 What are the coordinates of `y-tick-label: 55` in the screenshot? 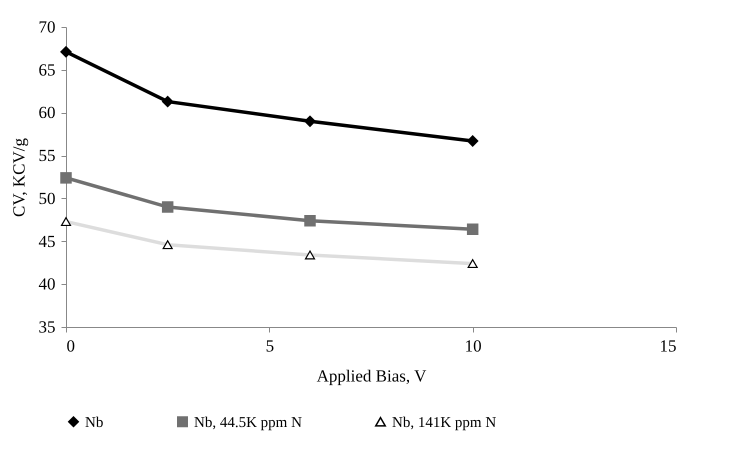 It's located at (47, 156).